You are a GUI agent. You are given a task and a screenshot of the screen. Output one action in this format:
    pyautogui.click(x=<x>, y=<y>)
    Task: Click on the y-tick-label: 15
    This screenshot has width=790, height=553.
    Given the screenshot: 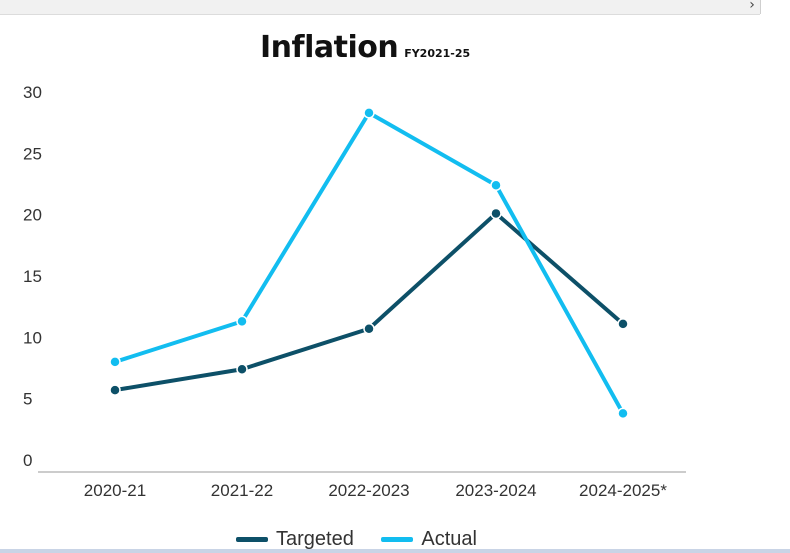 What is the action you would take?
    pyautogui.click(x=32, y=276)
    